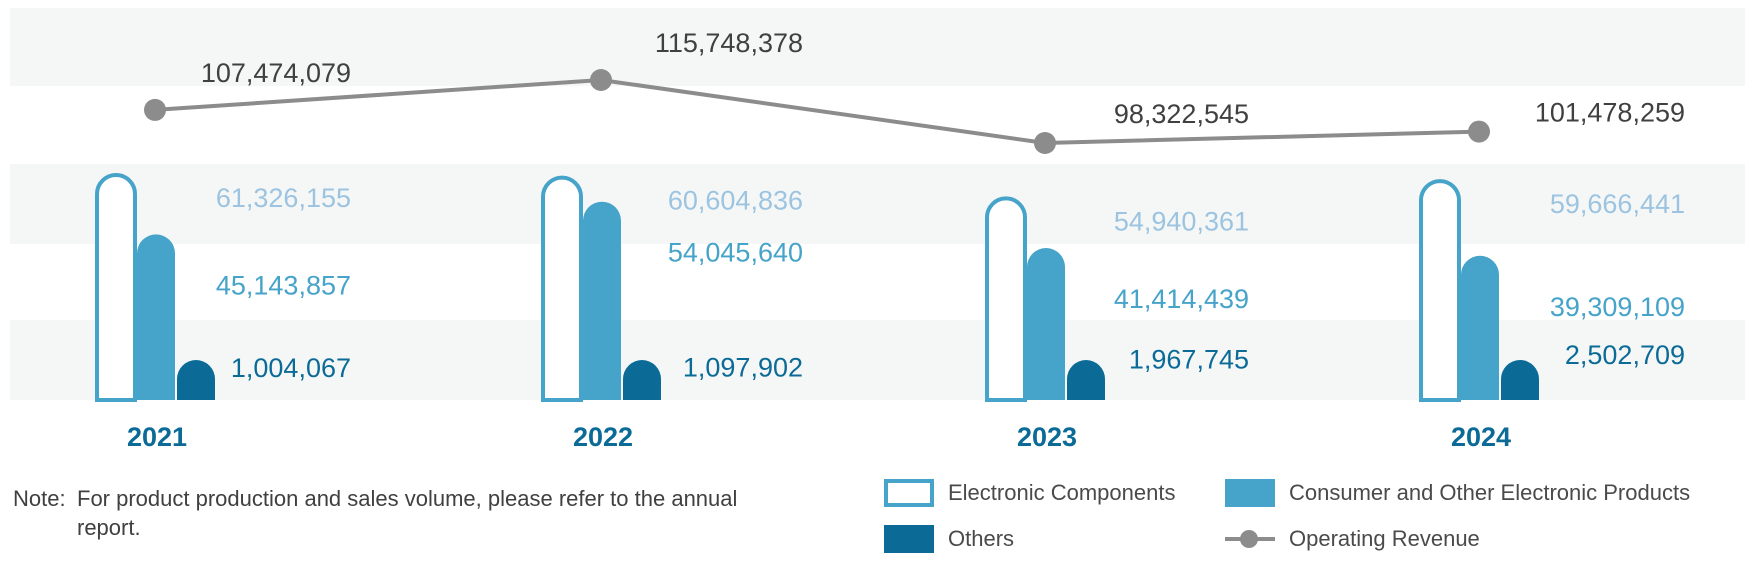 This screenshot has width=1751, height=564. I want to click on legend-item-consumer-products: Consumer and Other Electronic Products, so click(1457, 493).